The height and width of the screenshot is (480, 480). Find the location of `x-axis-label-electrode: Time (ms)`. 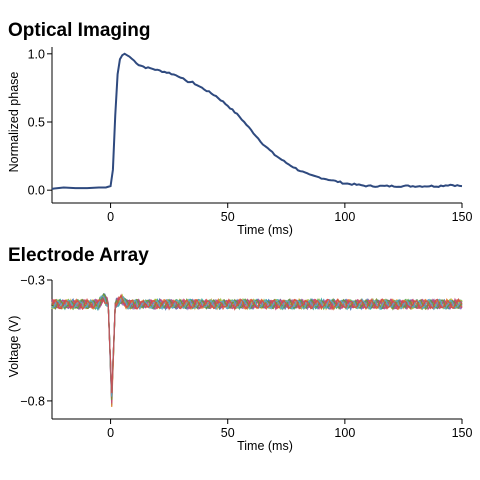

x-axis-label-electrode: Time (ms) is located at coordinates (265, 446).